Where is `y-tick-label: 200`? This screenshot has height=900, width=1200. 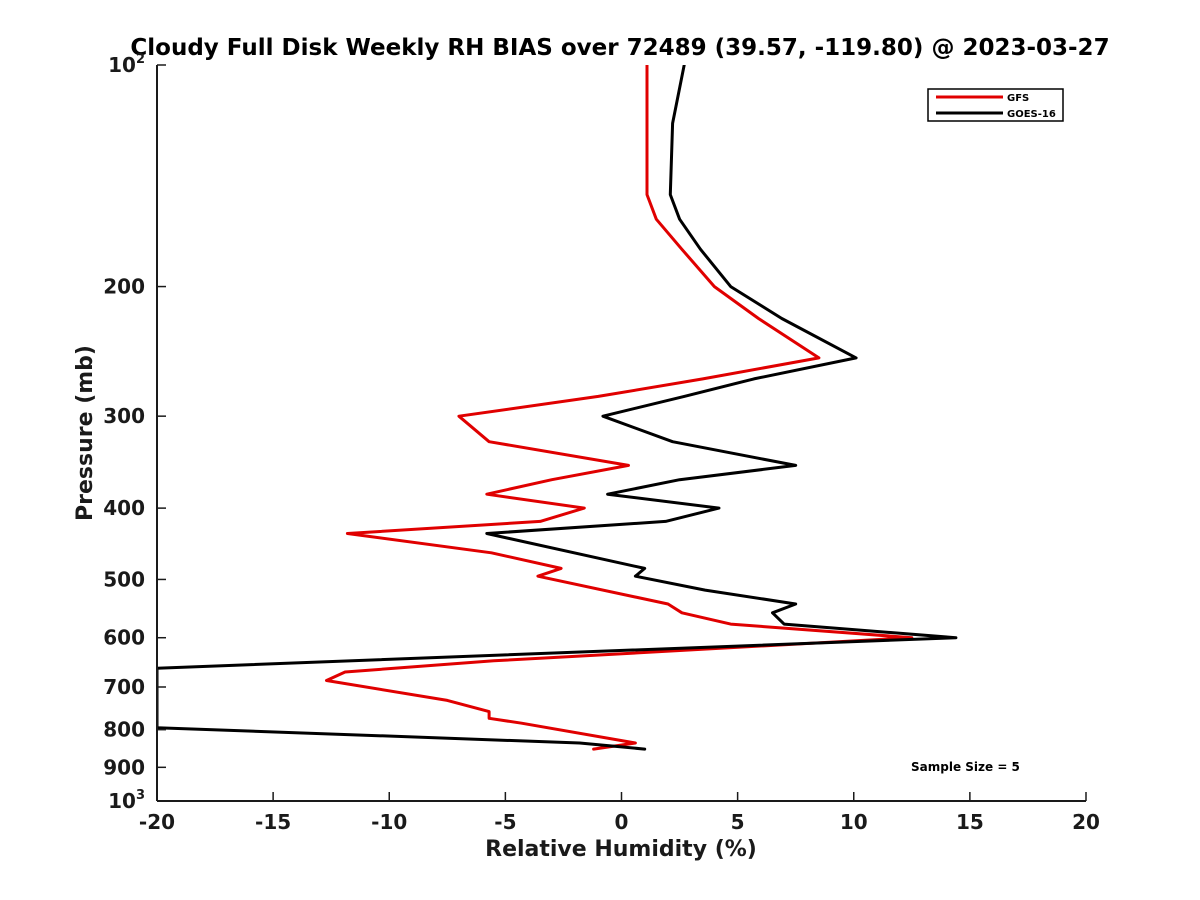
y-tick-label: 200 is located at coordinates (124, 287).